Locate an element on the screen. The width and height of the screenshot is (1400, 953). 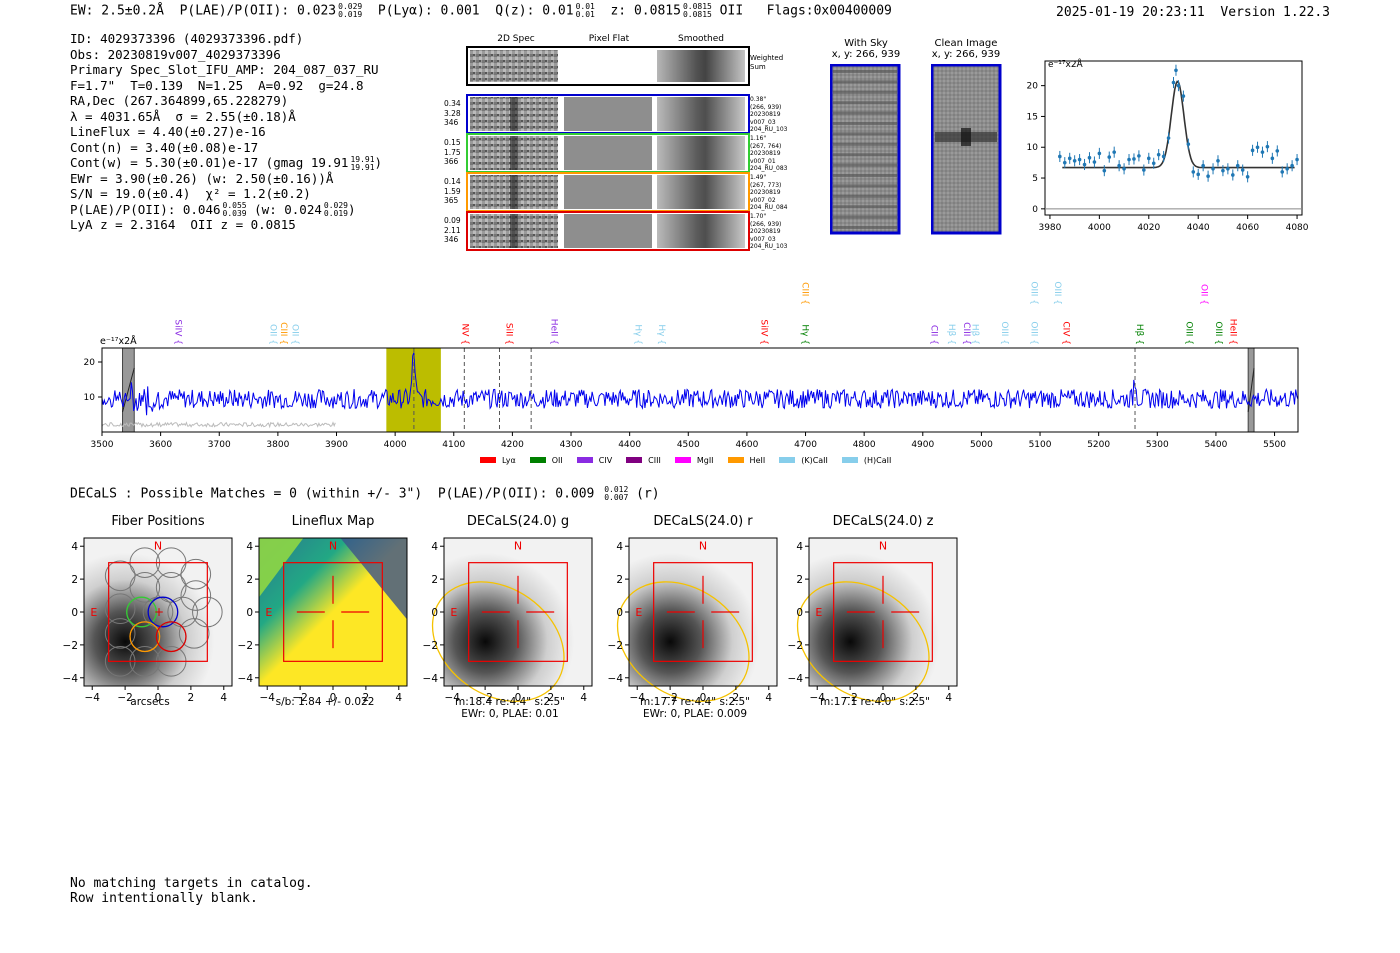
cutout-pixelflat is located at coordinates (608, 231).